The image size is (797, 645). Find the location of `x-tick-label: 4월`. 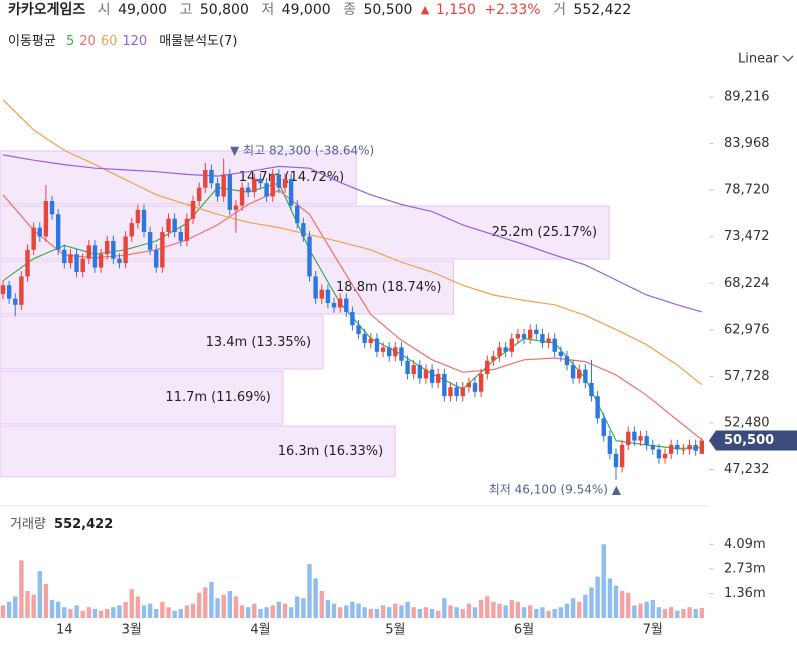

x-tick-label: 4월 is located at coordinates (260, 630).